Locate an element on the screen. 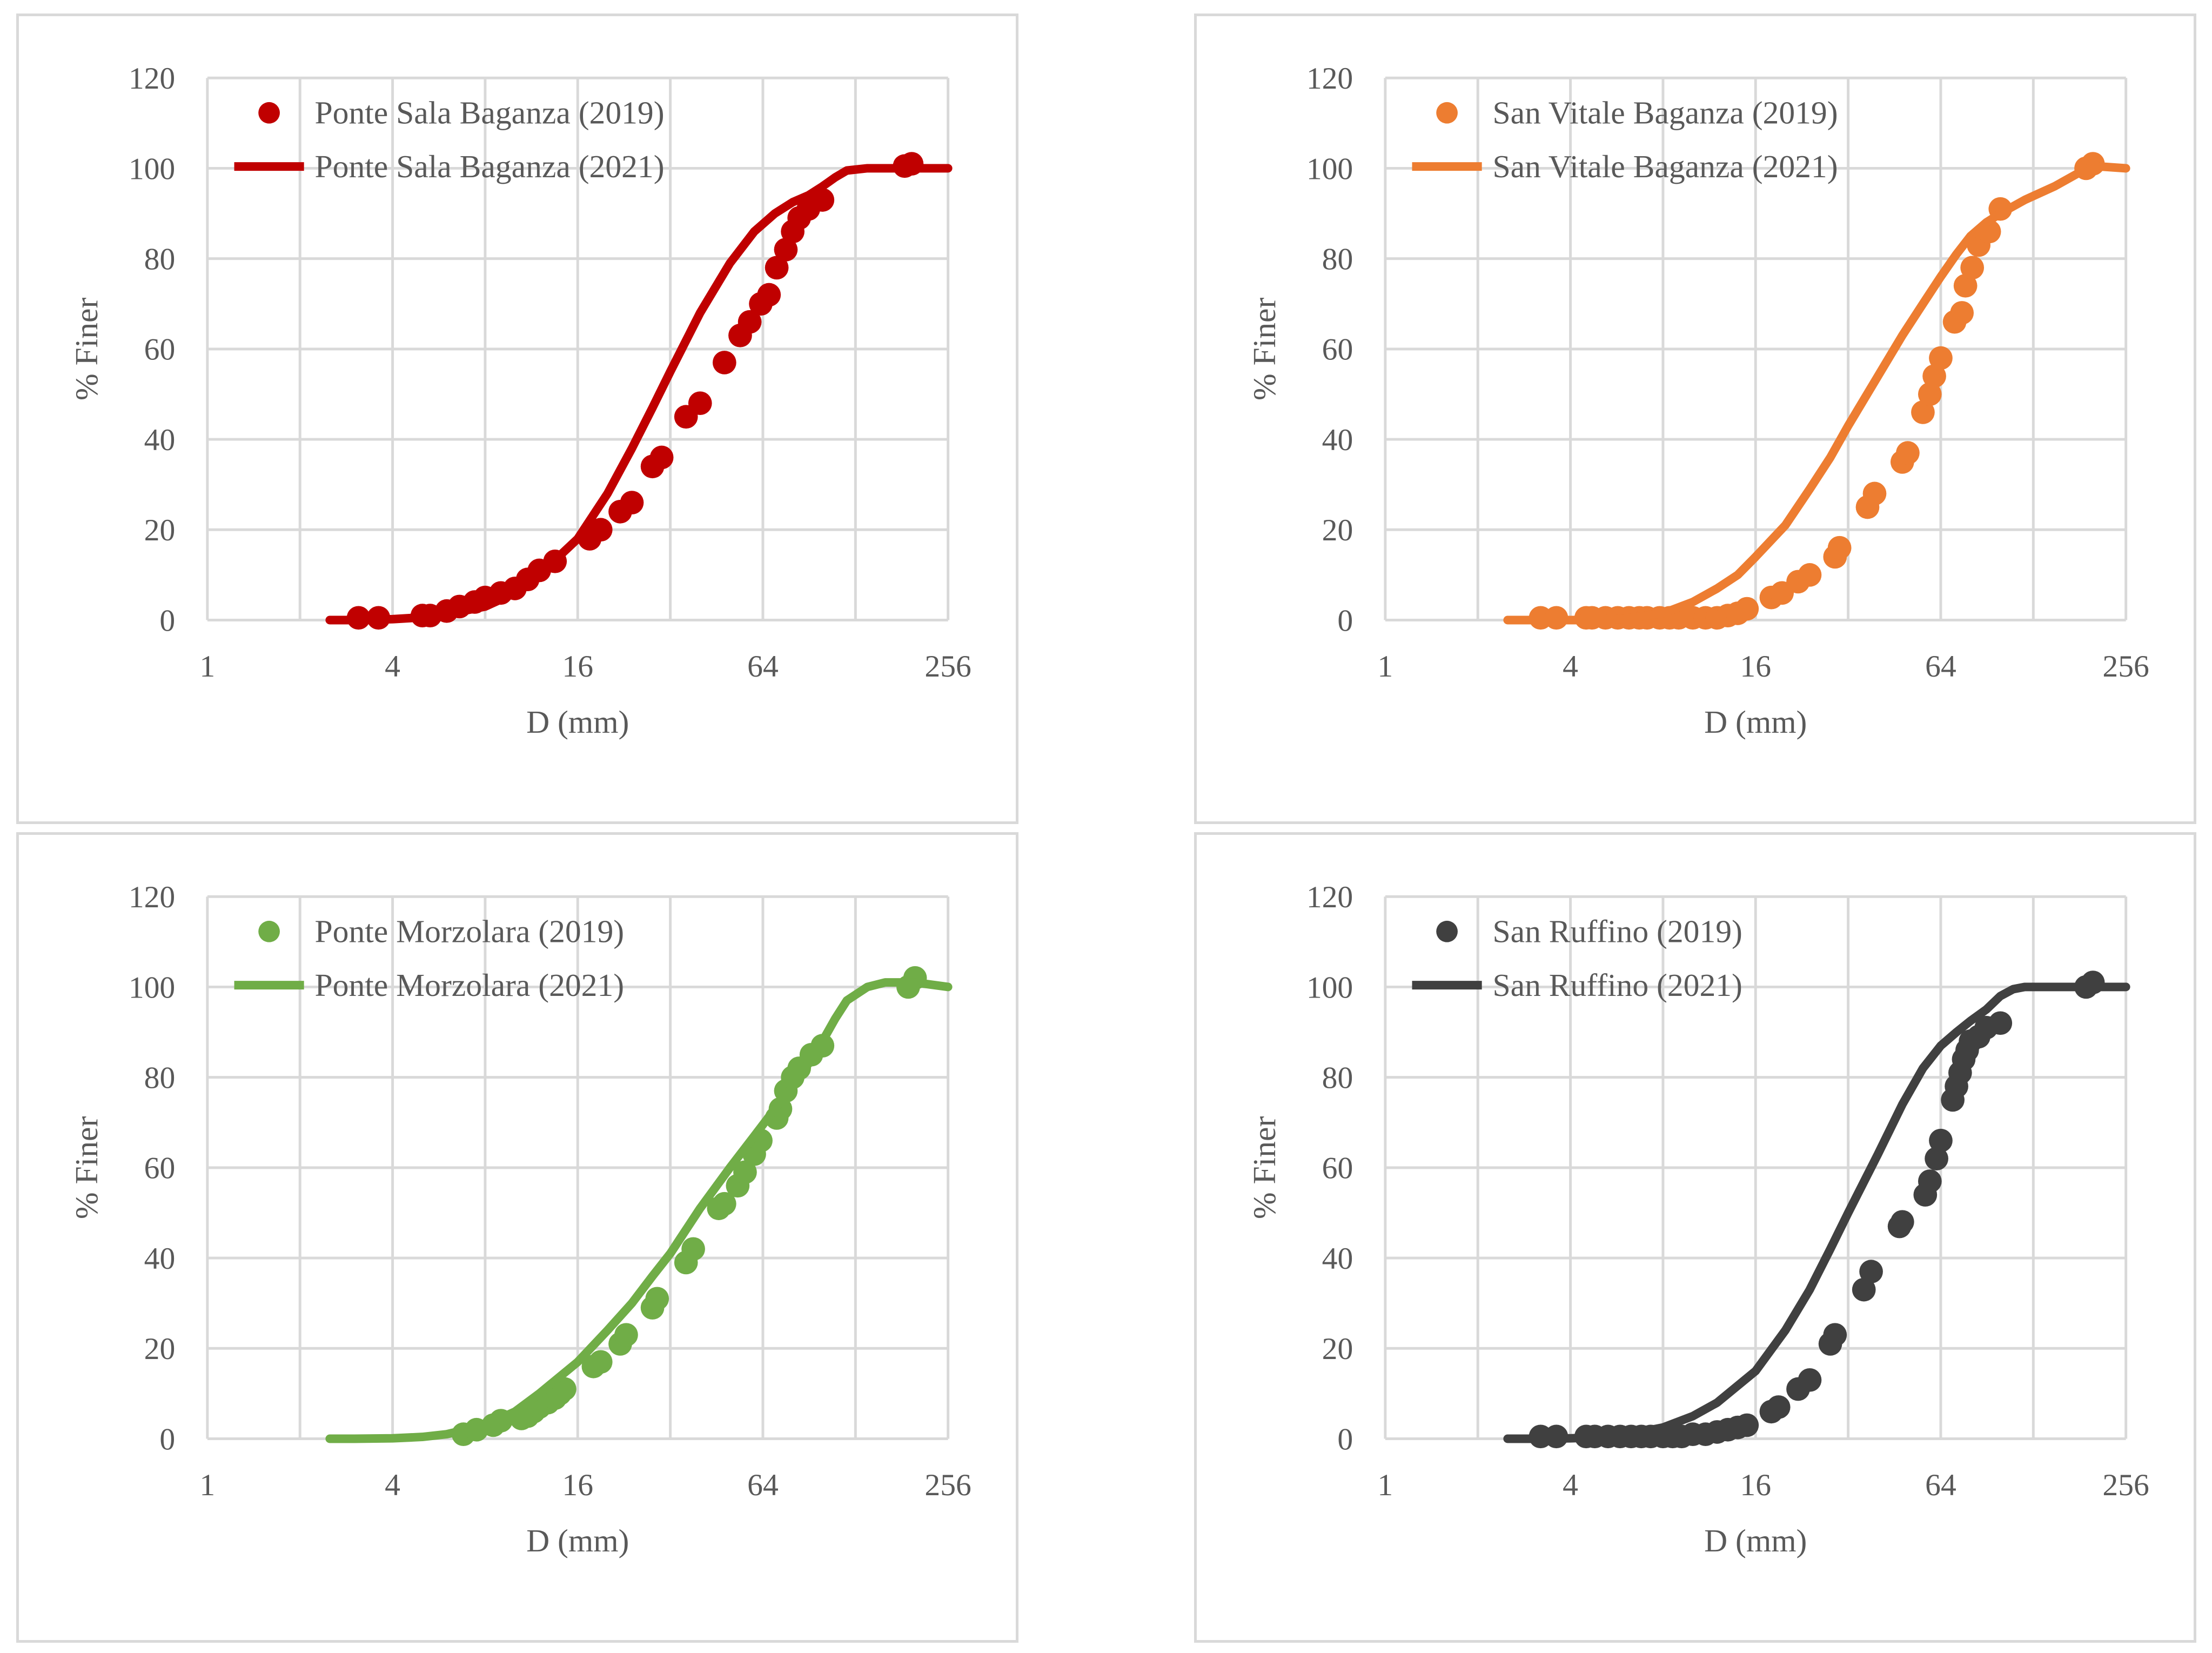 This screenshot has width=2212, height=1653. gridlines is located at coordinates (578, 348).